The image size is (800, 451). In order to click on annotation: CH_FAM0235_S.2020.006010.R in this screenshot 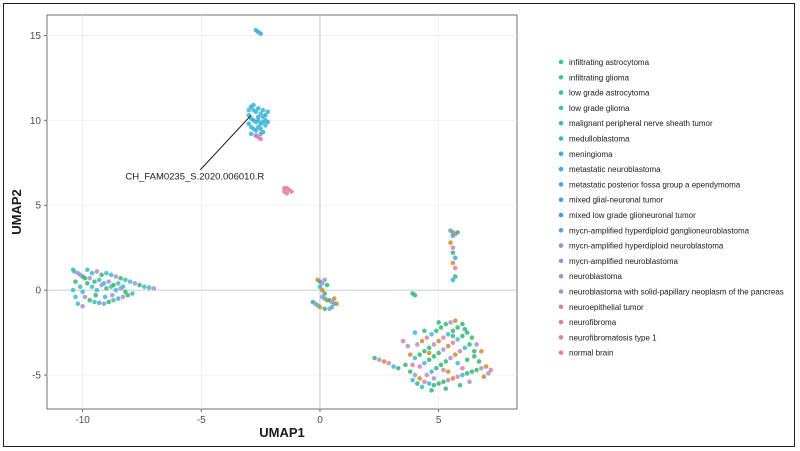, I will do `click(194, 148)`.